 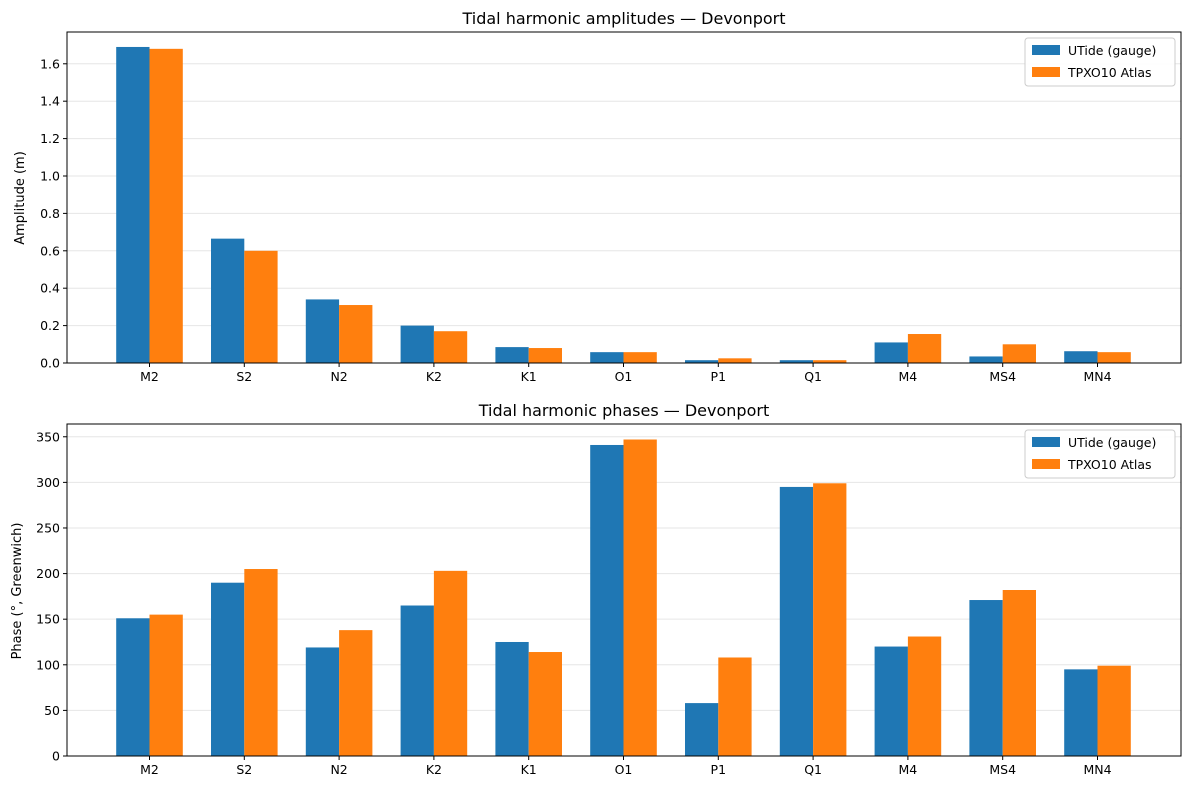 I want to click on y-tick-label: 100, so click(x=48, y=664).